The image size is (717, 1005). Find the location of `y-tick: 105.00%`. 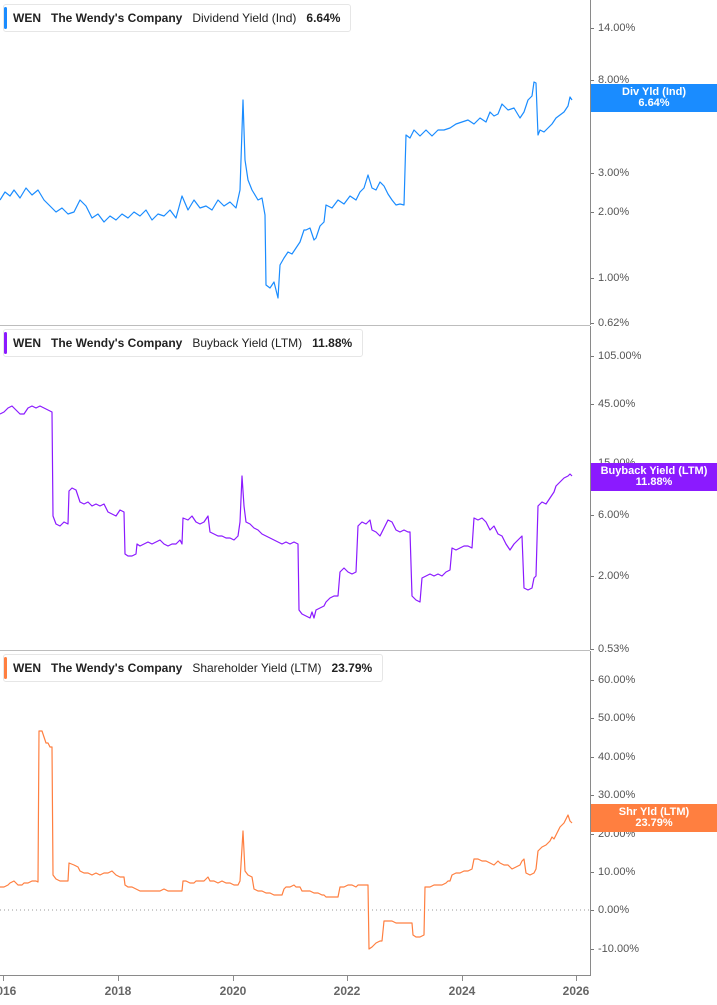

y-tick: 105.00% is located at coordinates (616, 356).